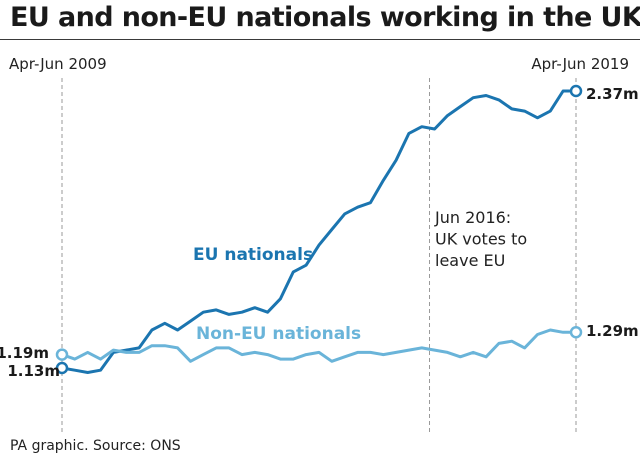 This screenshot has height=466, width=640. Describe the element at coordinates (62, 354) in the screenshot. I see `non-eu-start-marker` at that location.